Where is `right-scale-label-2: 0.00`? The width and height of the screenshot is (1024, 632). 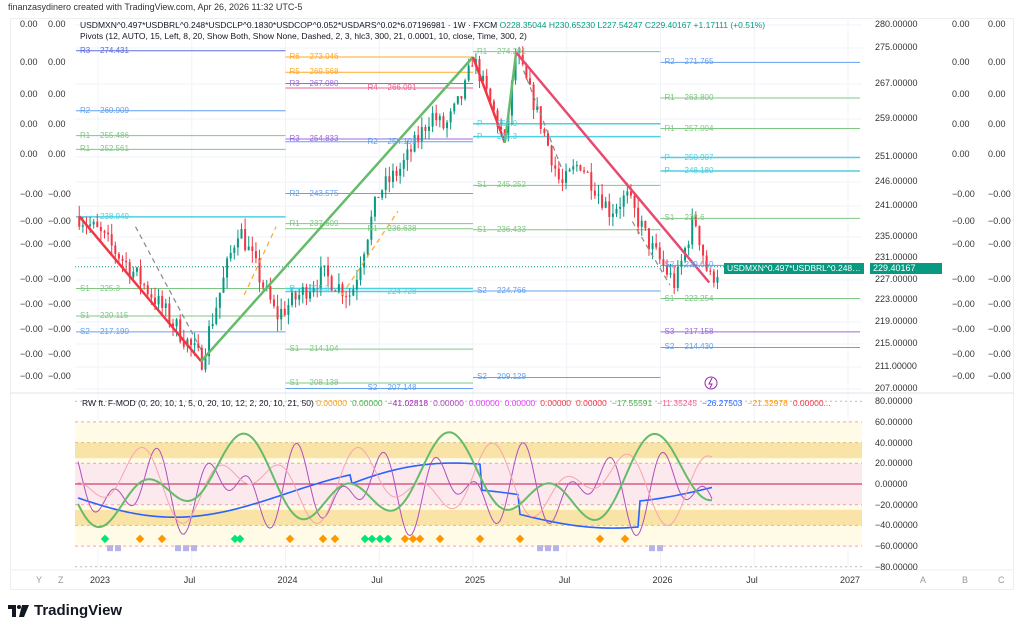
right-scale-label-2: 0.00 is located at coordinates (997, 94).